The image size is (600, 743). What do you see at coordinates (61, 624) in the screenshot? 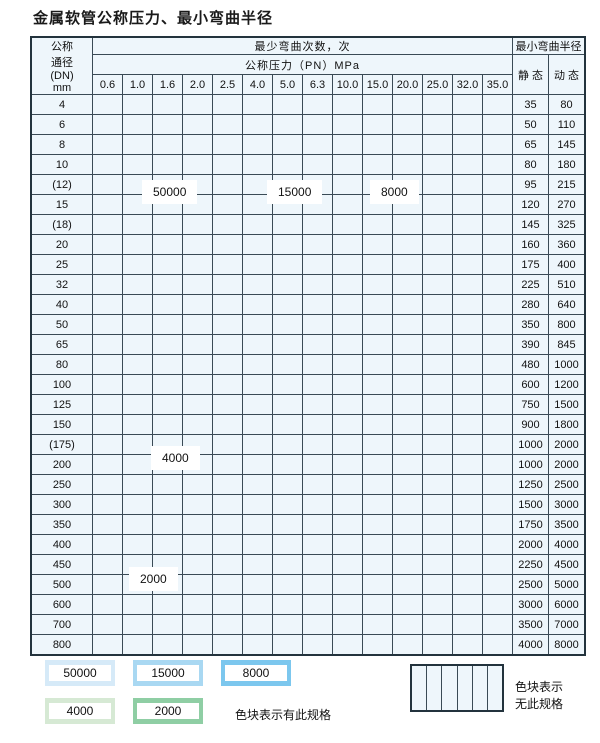
I see `dn-cell: 700` at bounding box center [61, 624].